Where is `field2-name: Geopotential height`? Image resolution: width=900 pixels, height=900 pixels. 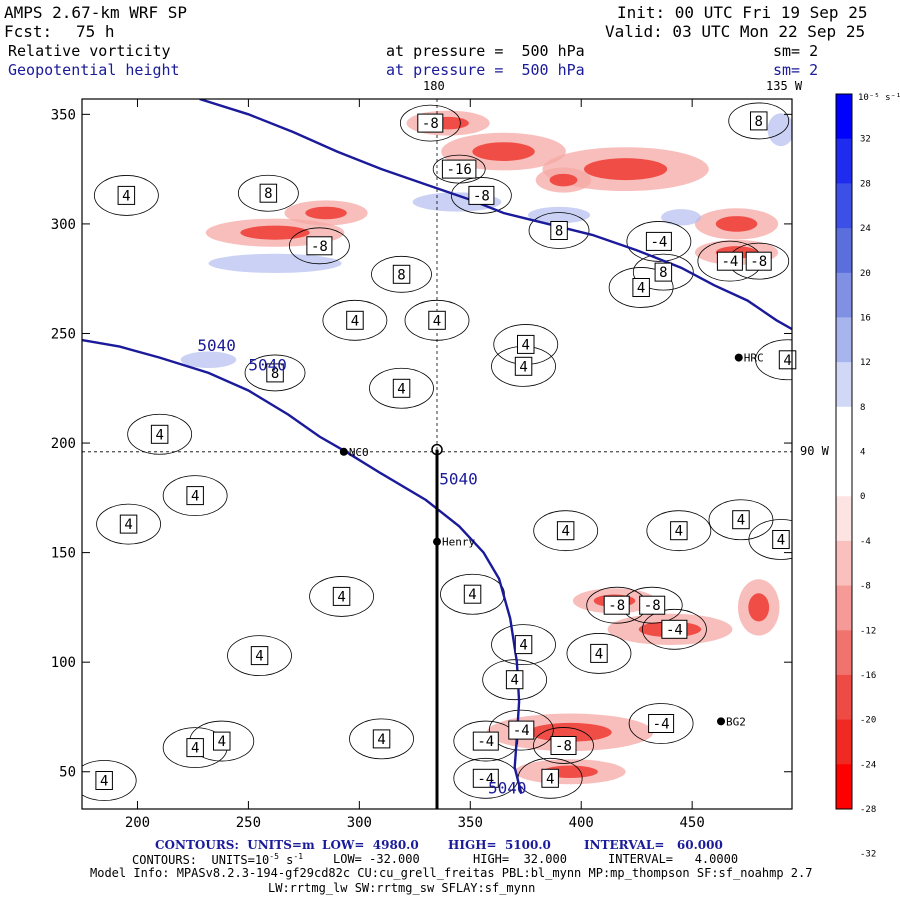 field2-name: Geopotential height is located at coordinates (94, 70).